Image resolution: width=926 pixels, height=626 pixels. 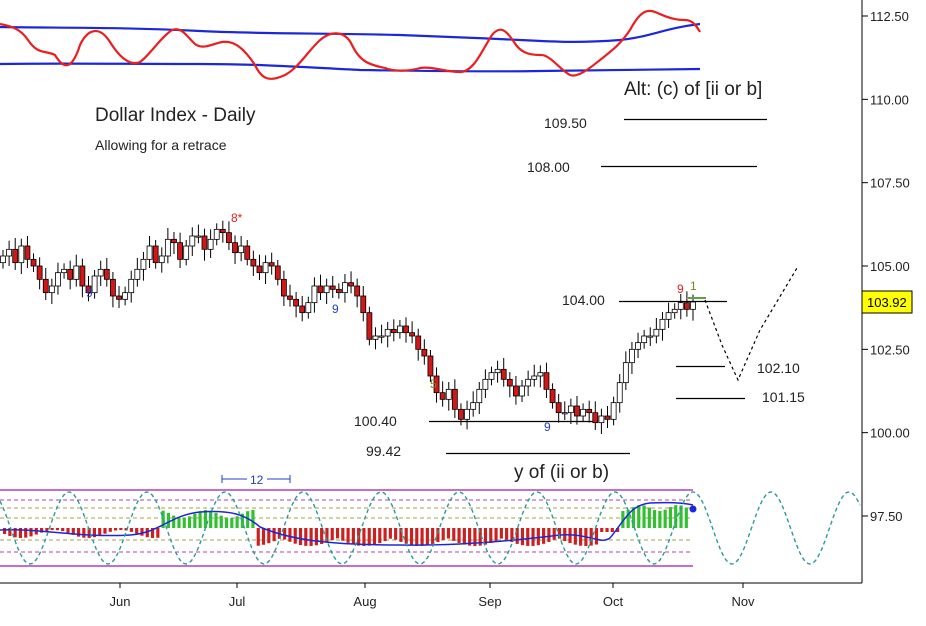 What do you see at coordinates (383, 451) in the screenshot?
I see `level-label-99-42: 99.42` at bounding box center [383, 451].